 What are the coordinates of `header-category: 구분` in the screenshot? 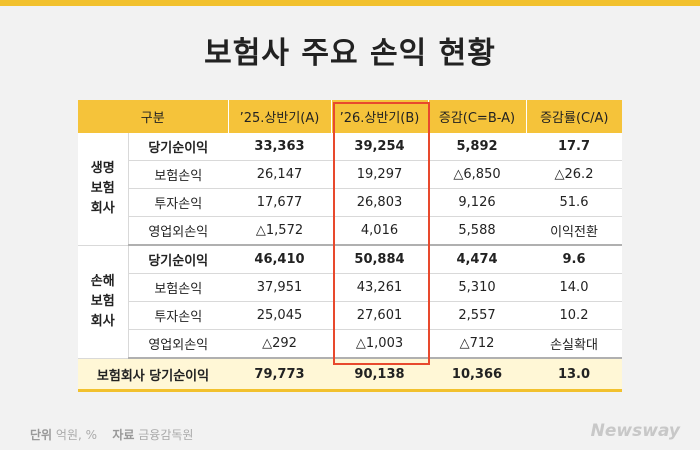 It's located at (153, 116).